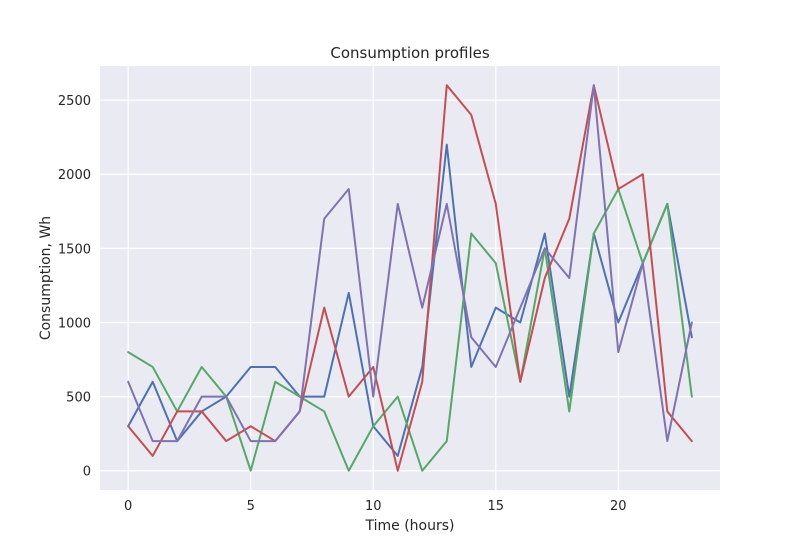 Image resolution: width=800 pixels, height=550 pixels. I want to click on x-tick-label: 0, so click(128, 506).